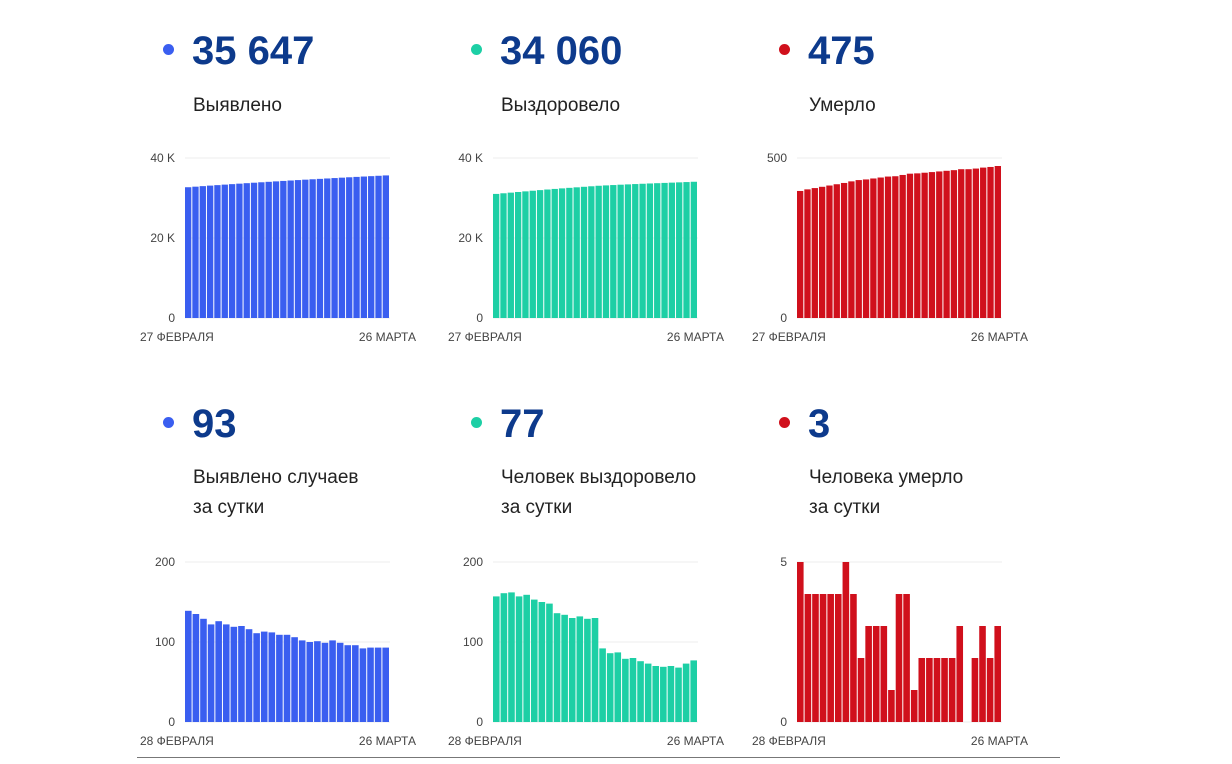 This screenshot has height=764, width=1232. What do you see at coordinates (162, 158) in the screenshot?
I see `y-tick-label: 40 K` at bounding box center [162, 158].